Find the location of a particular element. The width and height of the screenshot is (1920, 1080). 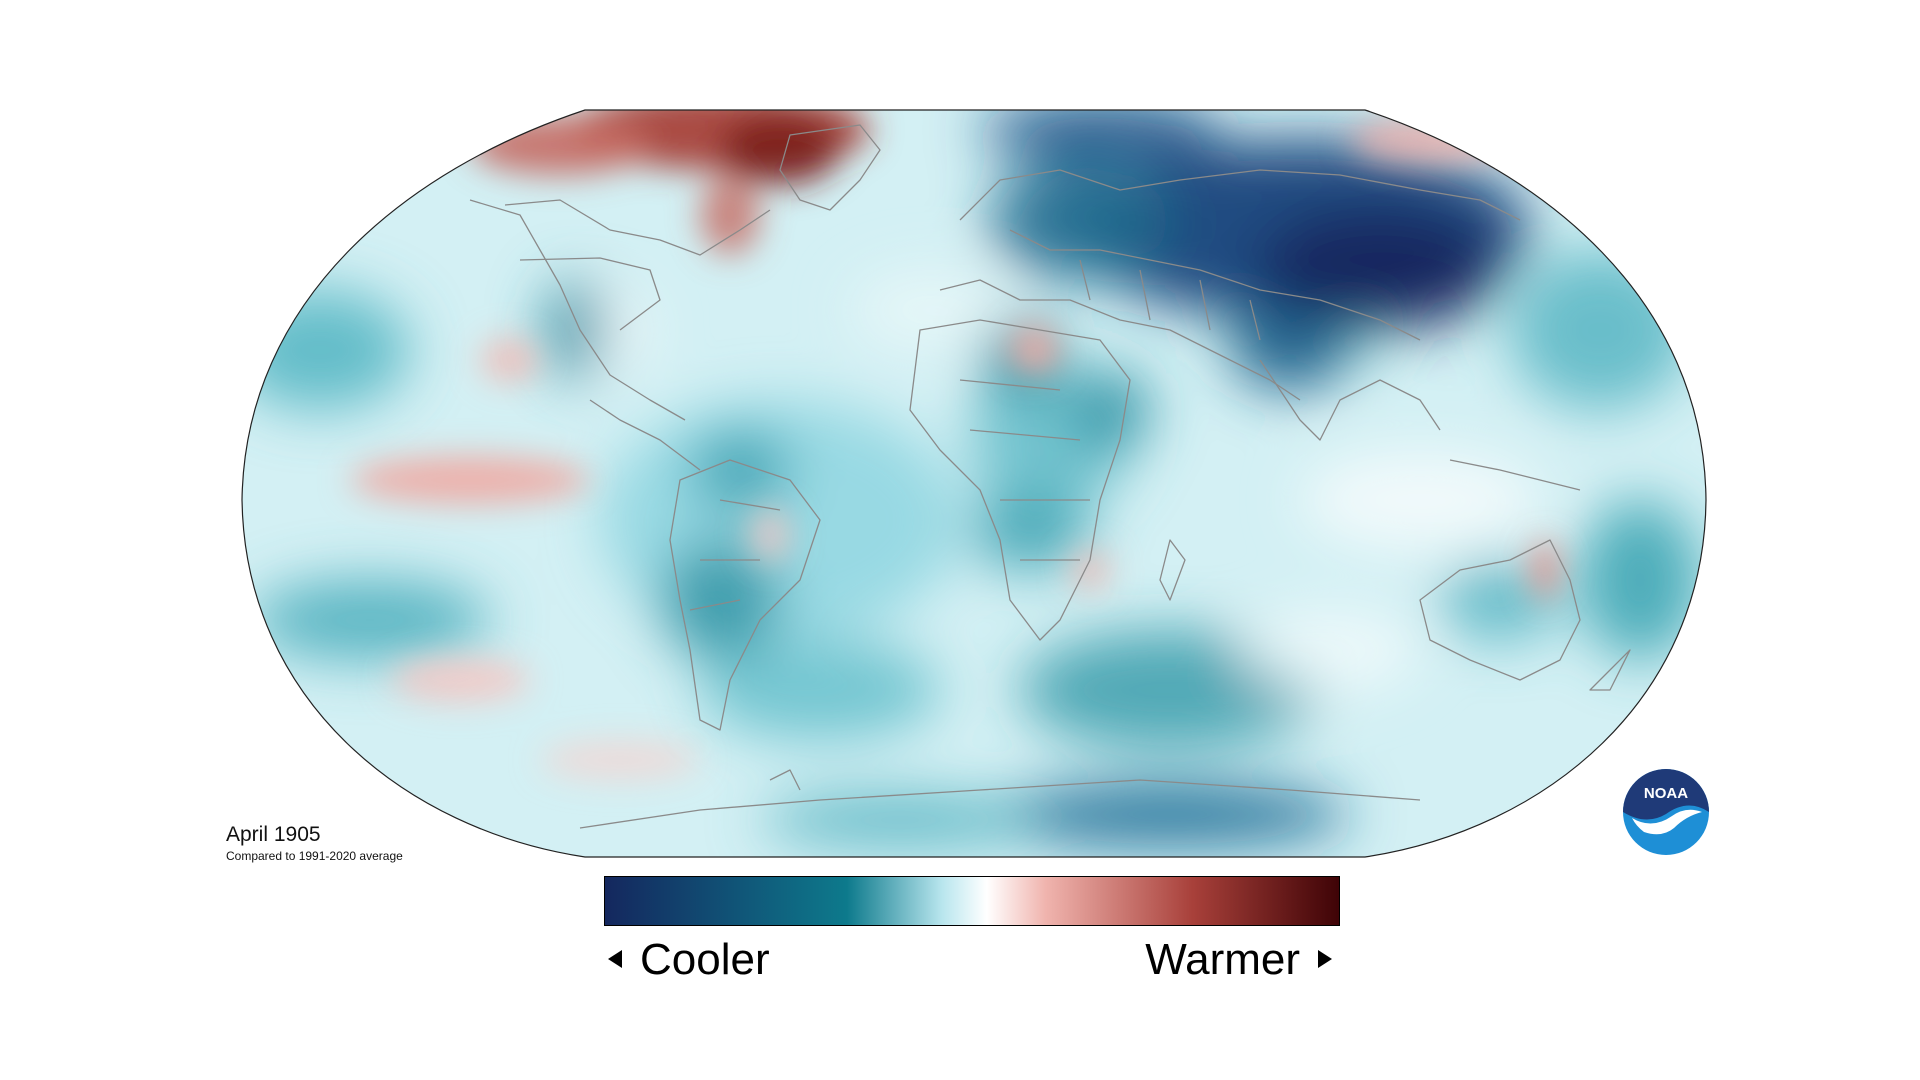

colorbar-frame is located at coordinates (972, 901).